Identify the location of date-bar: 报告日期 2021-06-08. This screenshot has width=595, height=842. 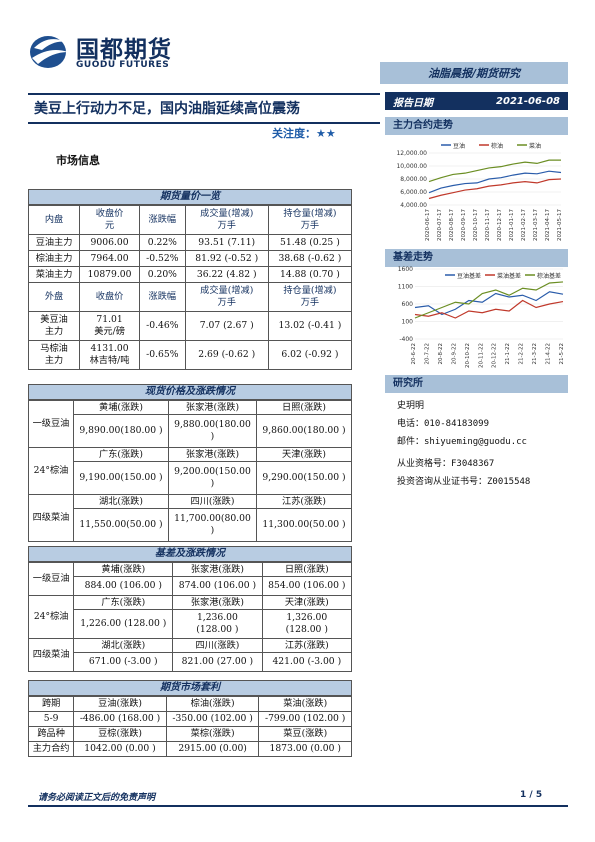
(476, 101).